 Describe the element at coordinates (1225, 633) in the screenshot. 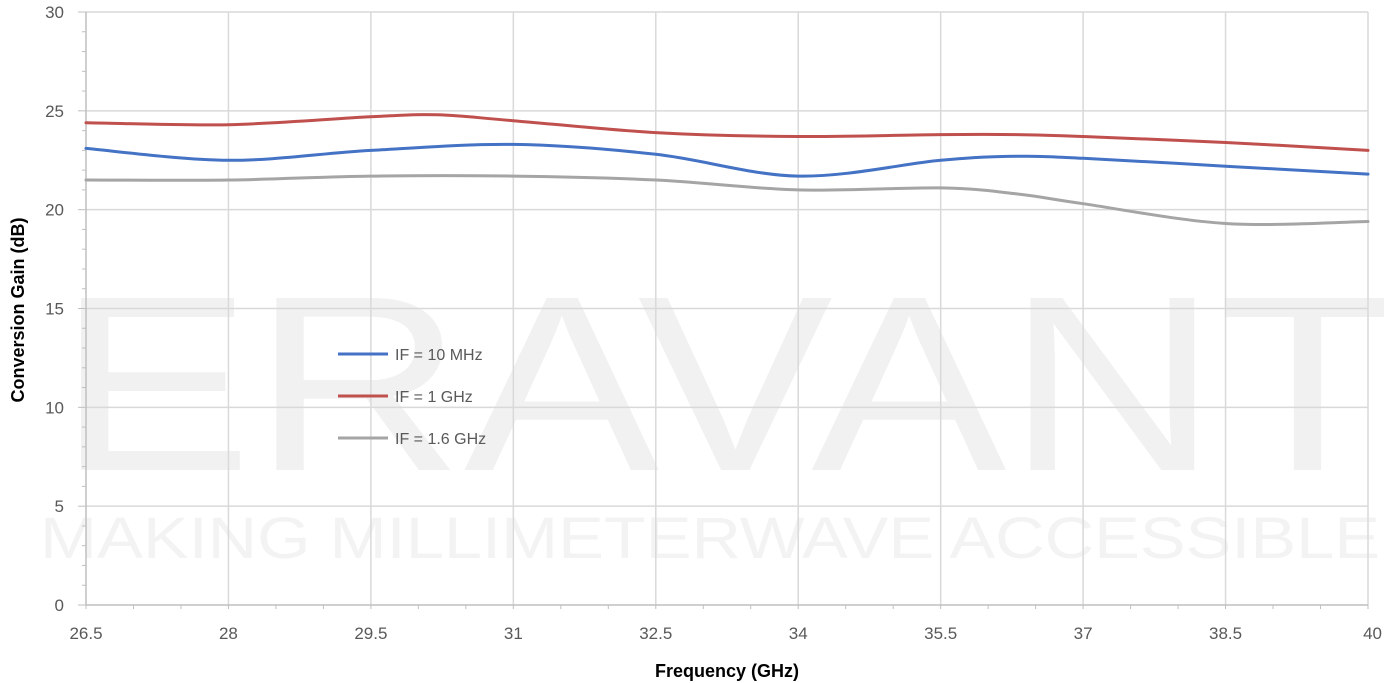

I see `x-tick-label: 38.5` at that location.